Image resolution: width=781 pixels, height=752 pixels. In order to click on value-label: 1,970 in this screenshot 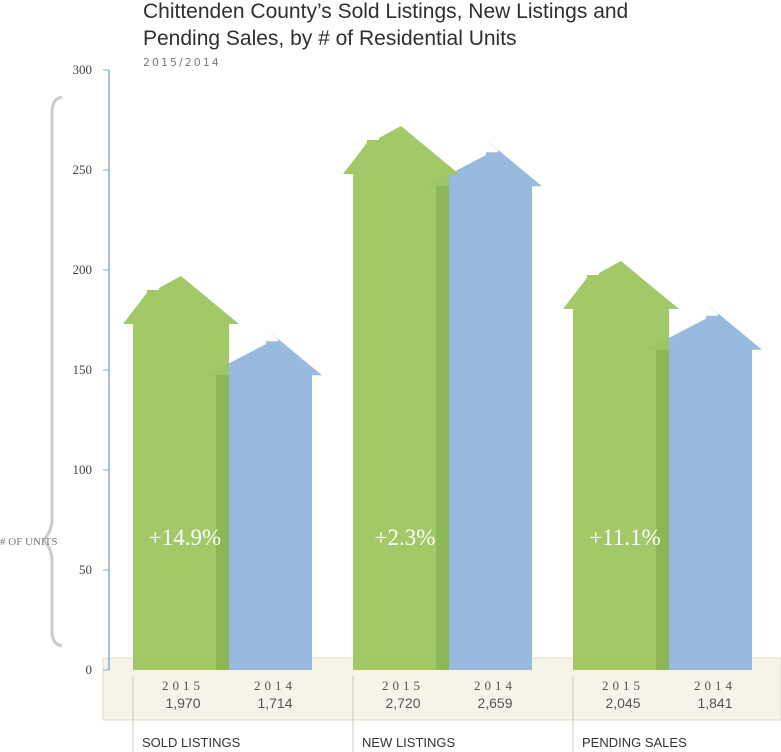, I will do `click(182, 703)`.